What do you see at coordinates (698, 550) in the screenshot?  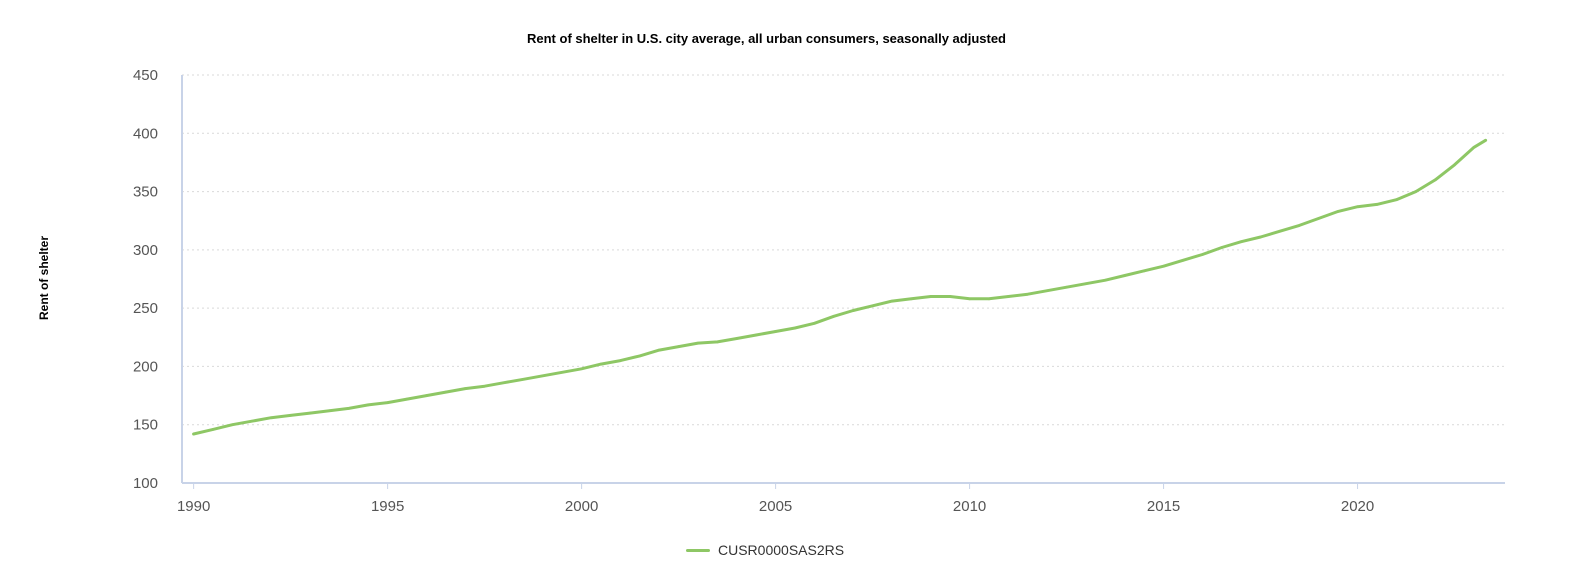 I see `legend-swatch` at bounding box center [698, 550].